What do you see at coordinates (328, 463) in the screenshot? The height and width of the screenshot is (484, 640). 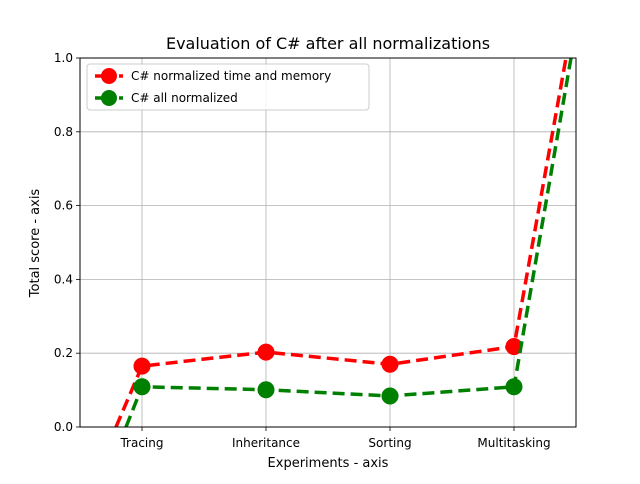 I see `x-axis-label: Experiments - axis` at bounding box center [328, 463].